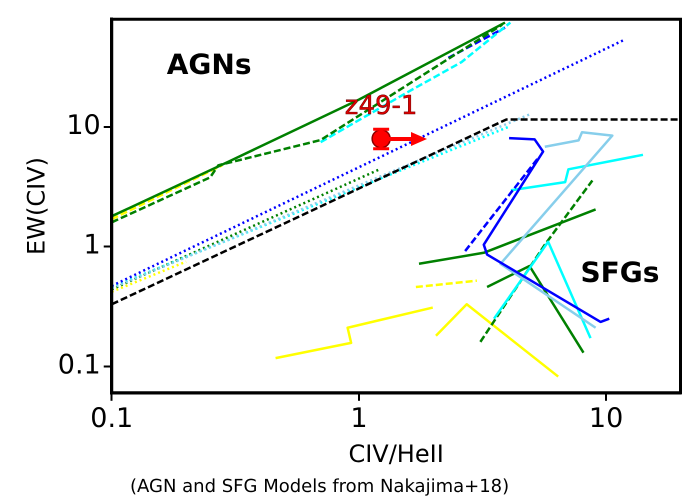  Describe the element at coordinates (209, 65) in the screenshot. I see `annotation: AGNs` at that location.